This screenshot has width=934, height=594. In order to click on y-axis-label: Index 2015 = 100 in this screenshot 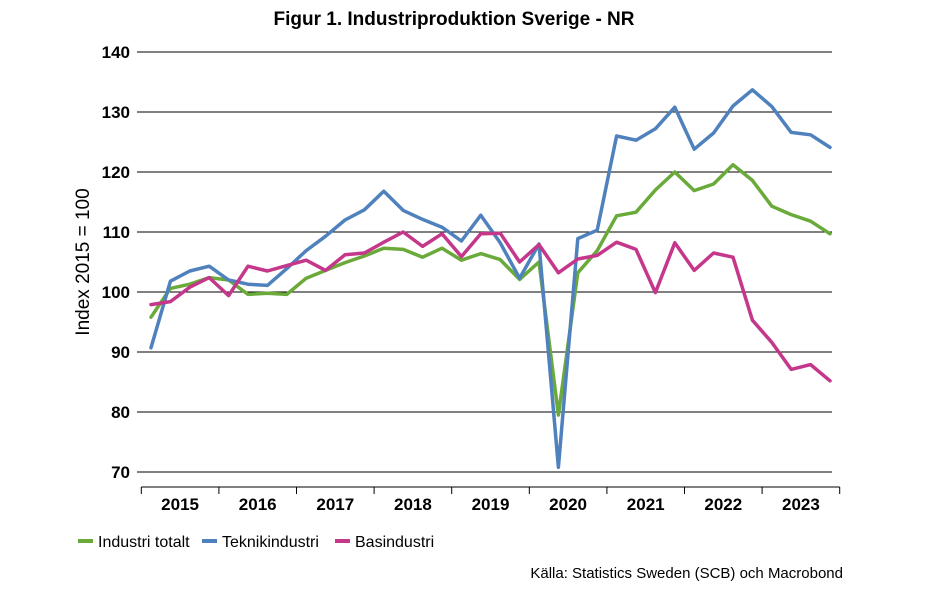, I will do `click(83, 261)`.